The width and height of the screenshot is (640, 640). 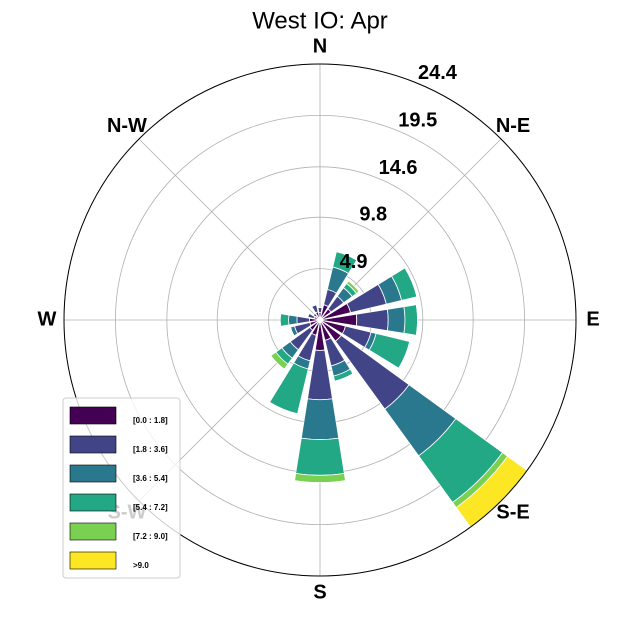 I want to click on legend-label: [5.4 : 7.2], so click(x=150, y=507).